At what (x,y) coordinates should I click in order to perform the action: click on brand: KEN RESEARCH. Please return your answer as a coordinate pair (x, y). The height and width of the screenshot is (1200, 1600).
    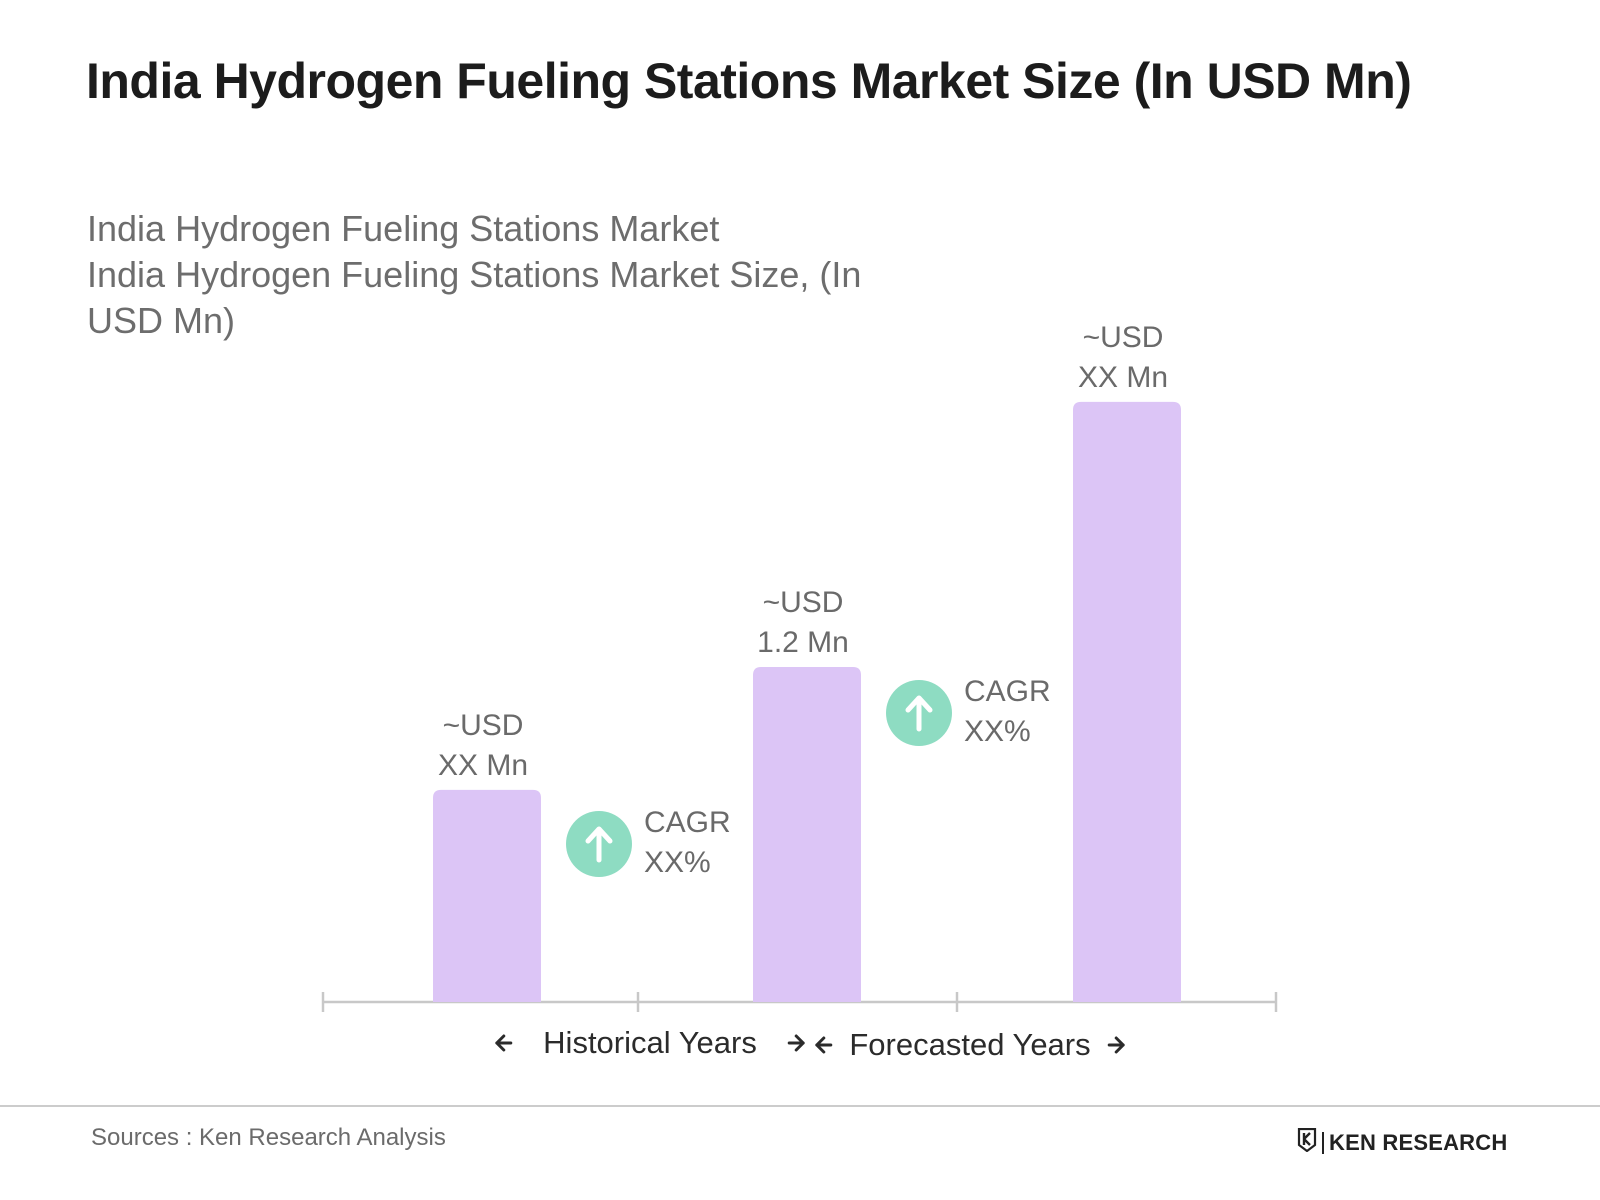
    Looking at the image, I should click on (1402, 1142).